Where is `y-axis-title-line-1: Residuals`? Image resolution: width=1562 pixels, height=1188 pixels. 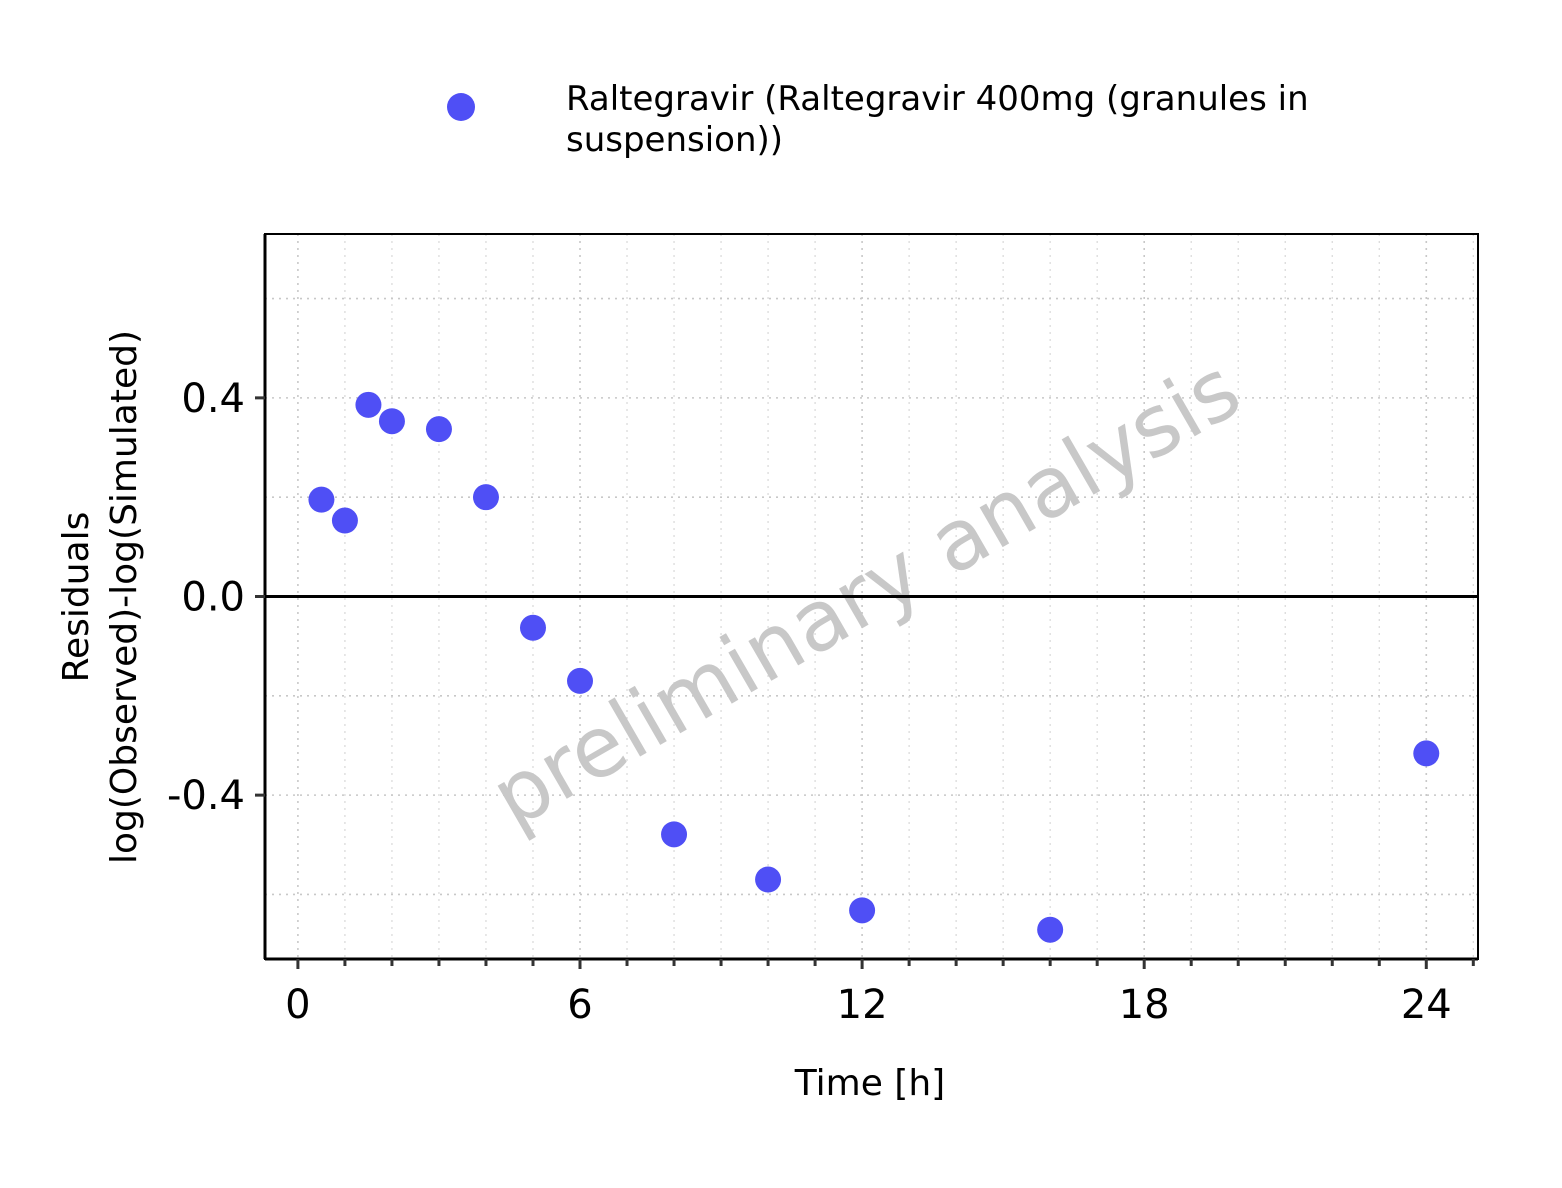 y-axis-title-line-1: Residuals is located at coordinates (76, 597).